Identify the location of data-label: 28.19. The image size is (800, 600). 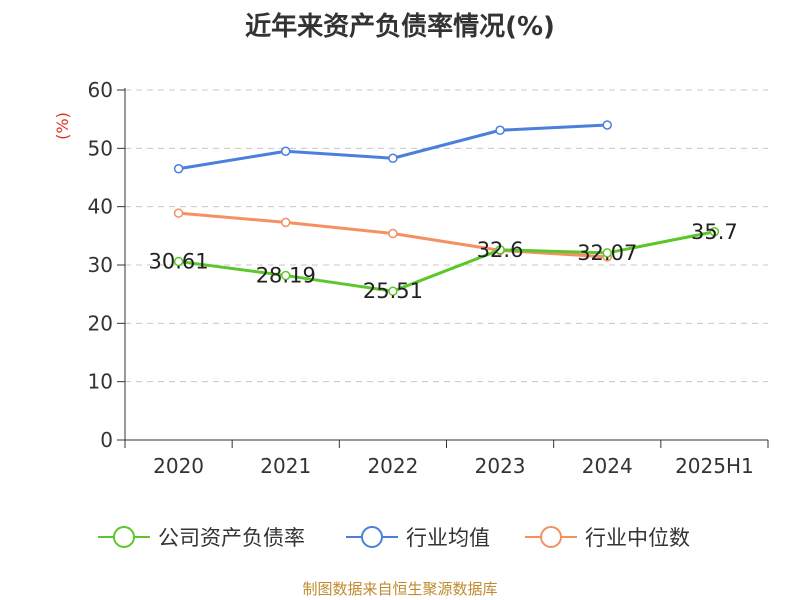
(286, 276).